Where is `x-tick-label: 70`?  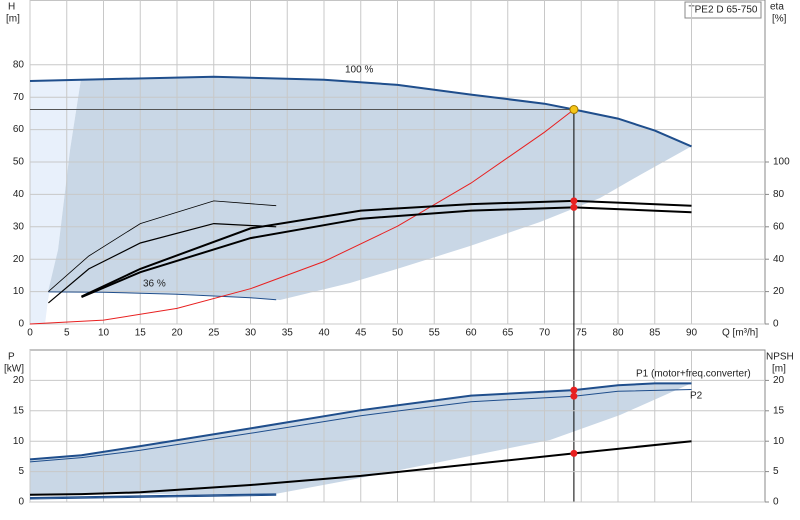 x-tick-label: 70 is located at coordinates (545, 333).